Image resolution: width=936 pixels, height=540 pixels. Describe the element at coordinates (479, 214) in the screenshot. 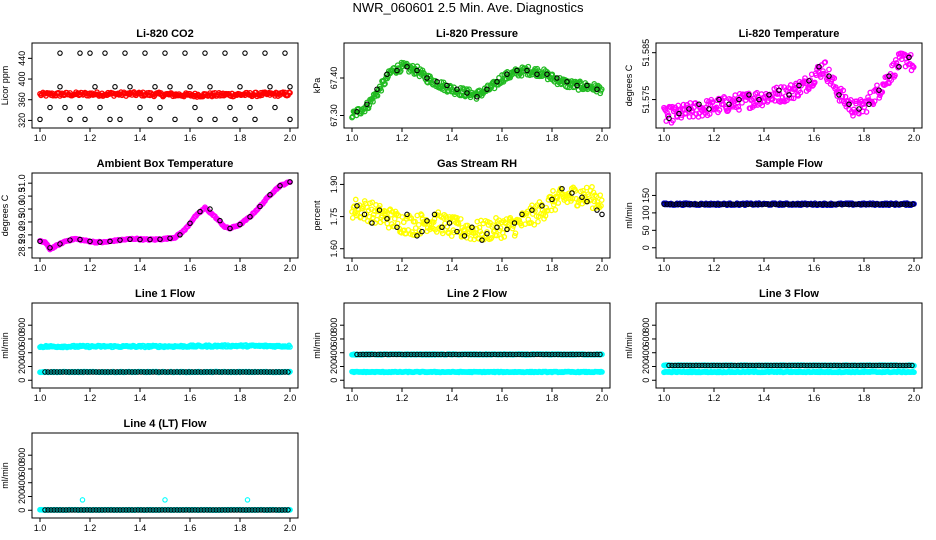

I see `series-rh_black` at that location.